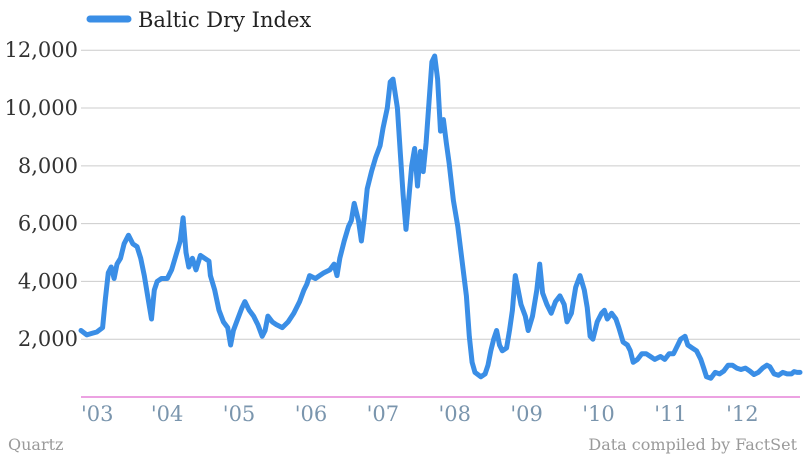  I want to click on source-left: Quartz, so click(35, 444).